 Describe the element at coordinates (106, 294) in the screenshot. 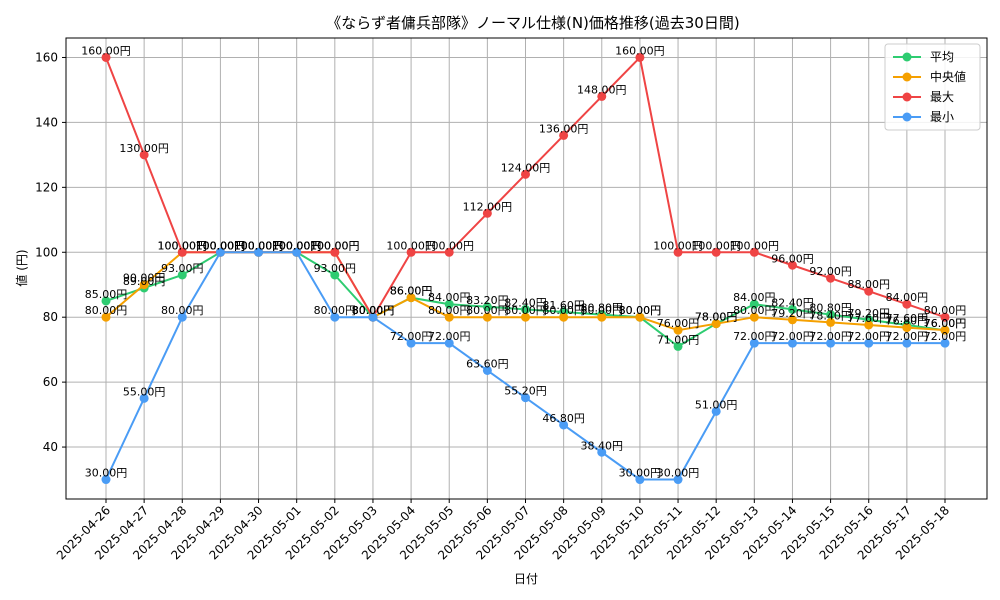

I see `data-label: 85.00円` at that location.